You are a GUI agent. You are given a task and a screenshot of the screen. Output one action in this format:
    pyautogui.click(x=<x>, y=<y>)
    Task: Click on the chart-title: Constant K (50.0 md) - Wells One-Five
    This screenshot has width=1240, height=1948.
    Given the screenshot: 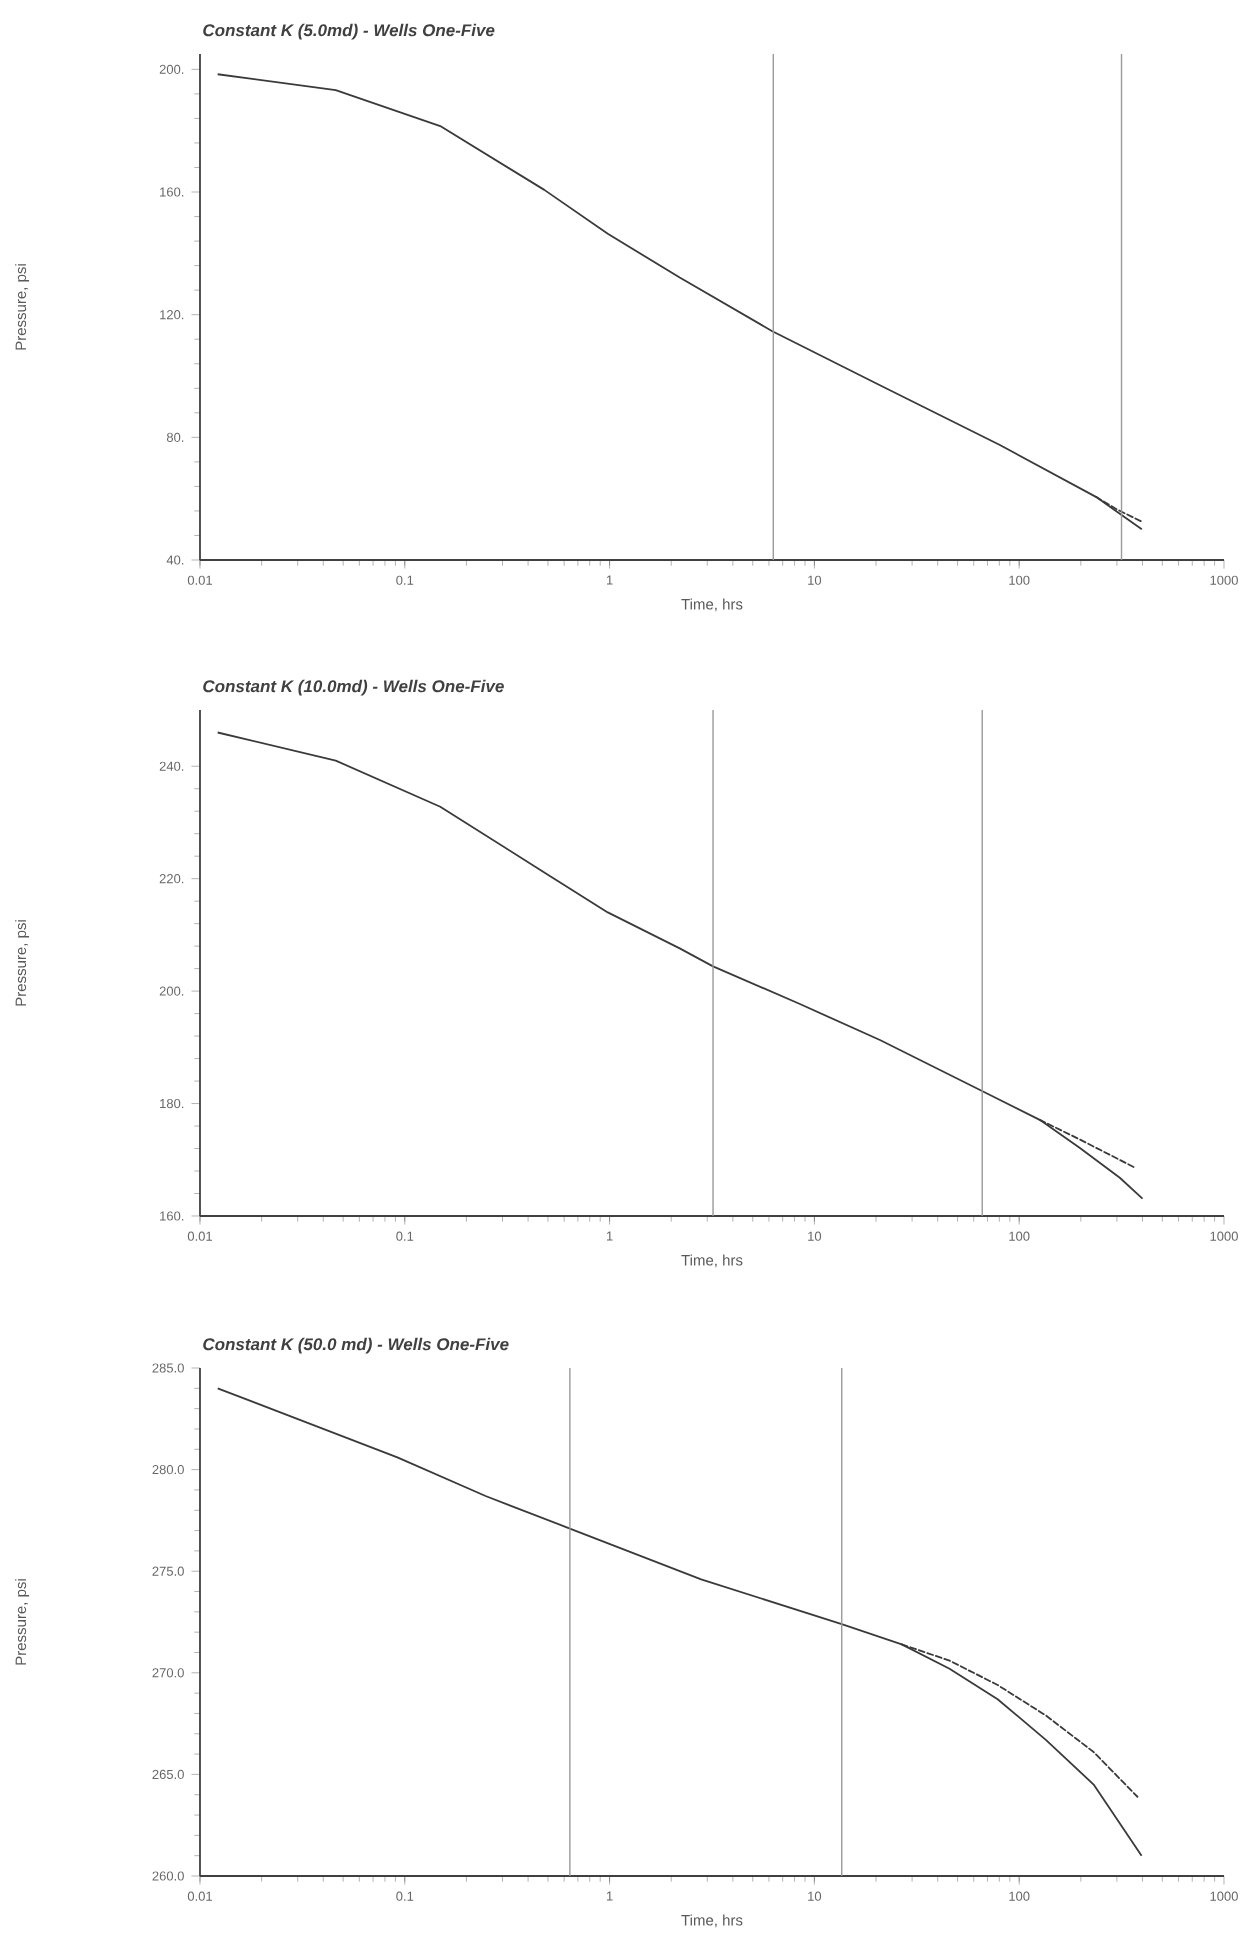 What is the action you would take?
    pyautogui.click(x=356, y=1345)
    